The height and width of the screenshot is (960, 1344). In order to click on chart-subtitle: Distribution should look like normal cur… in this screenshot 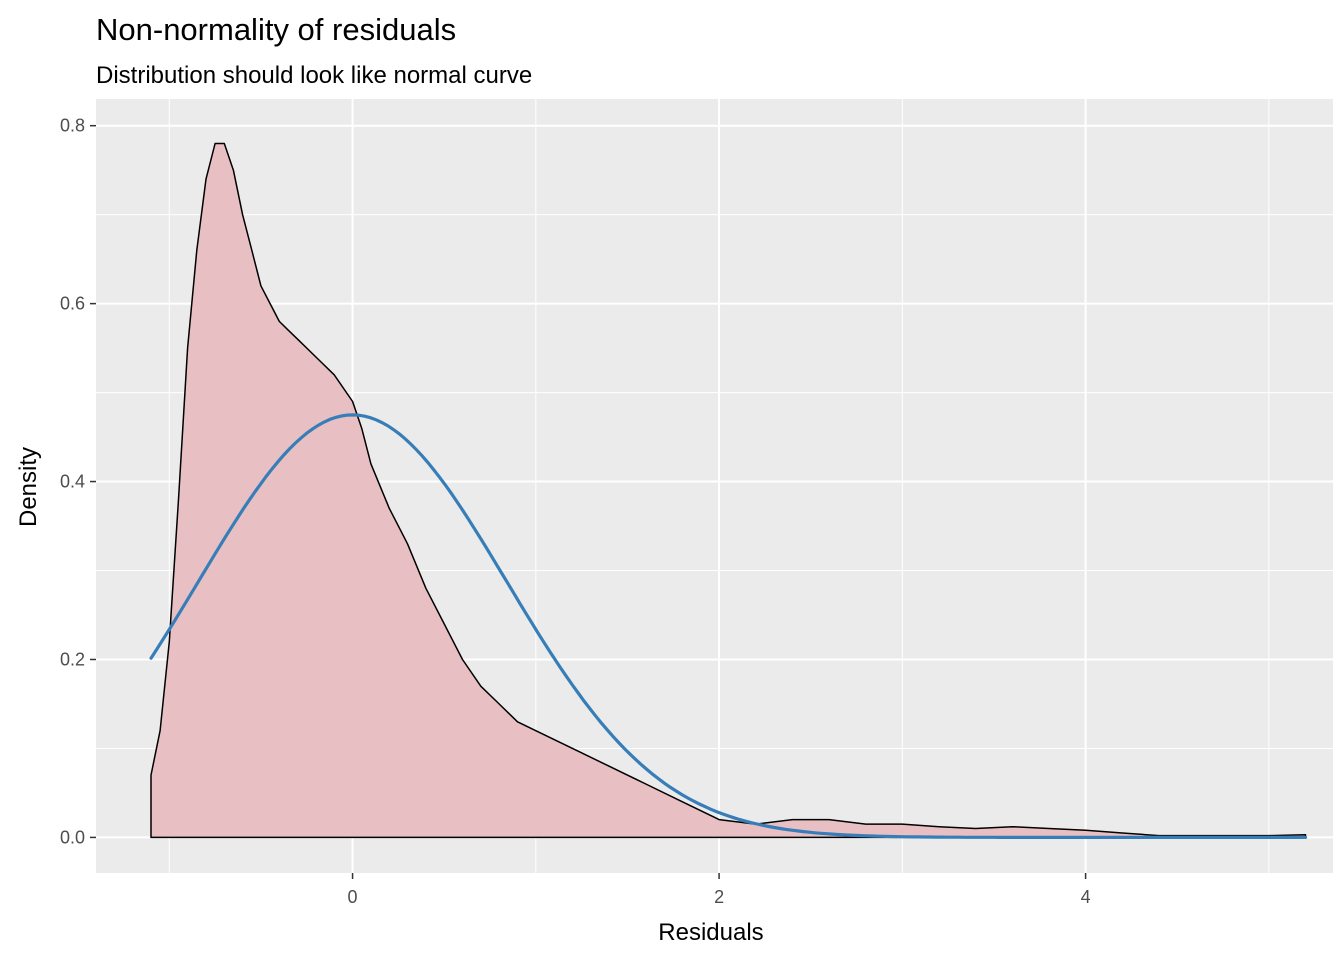, I will do `click(314, 75)`.